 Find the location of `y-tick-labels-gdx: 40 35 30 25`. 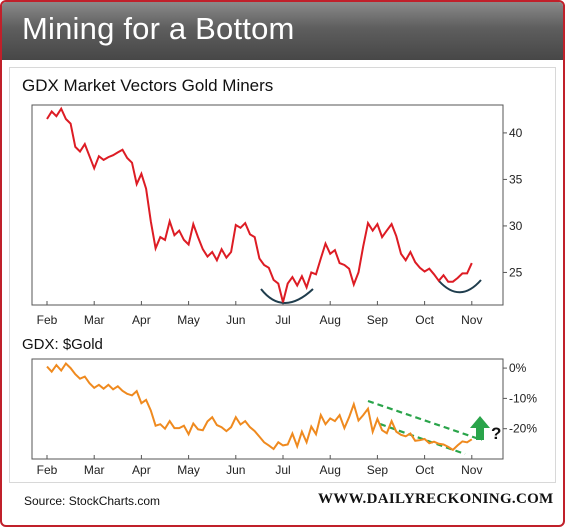

y-tick-labels-gdx: 40 35 30 25 is located at coordinates (516, 203).